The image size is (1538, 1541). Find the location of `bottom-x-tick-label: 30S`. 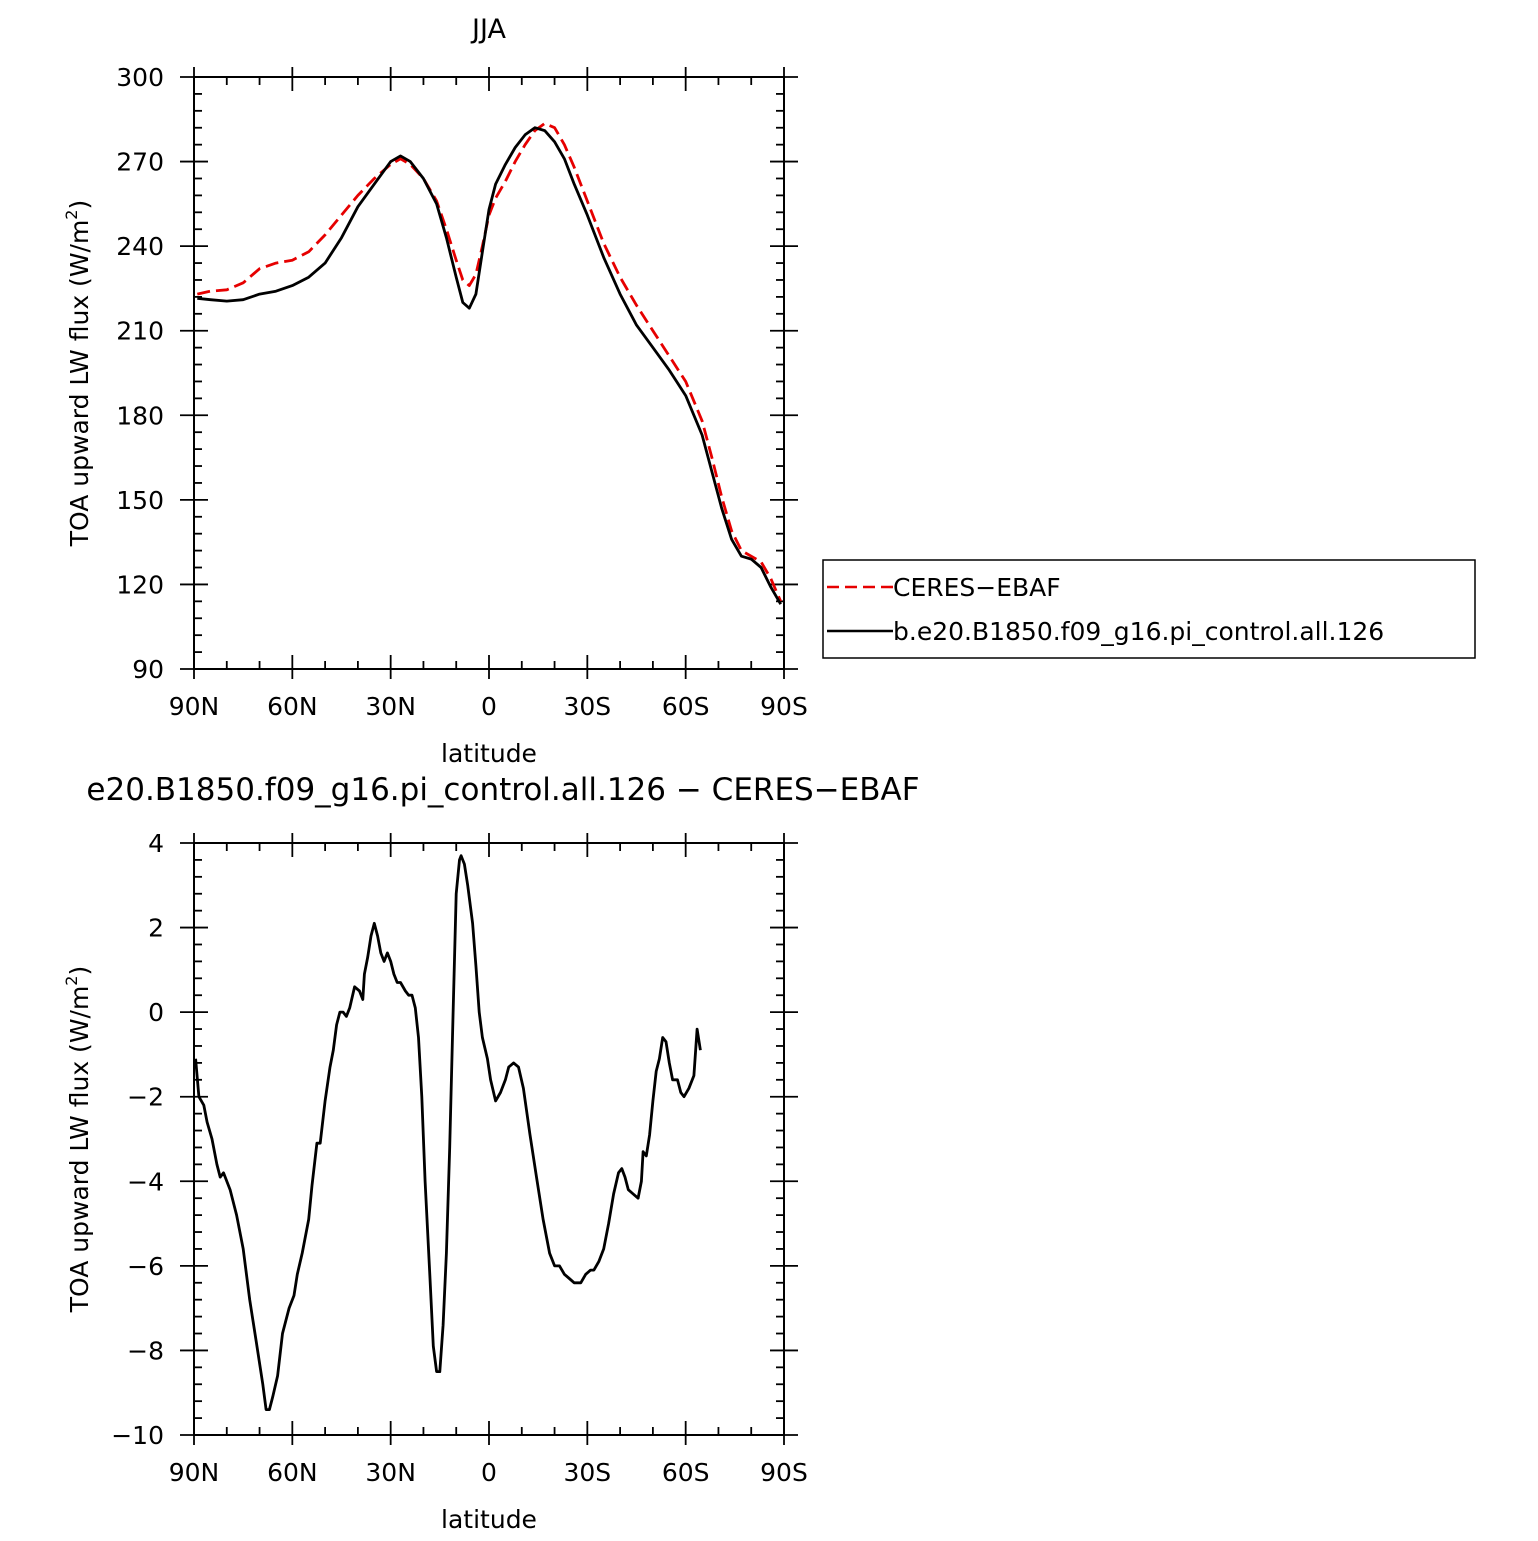

bottom-x-tick-label: 30S is located at coordinates (587, 1472).